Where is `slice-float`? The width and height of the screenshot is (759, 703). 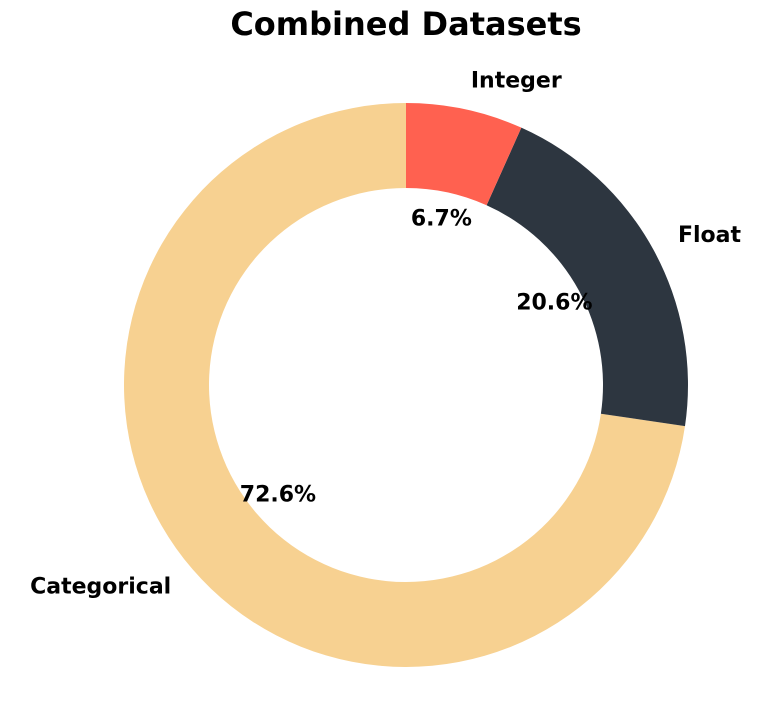
slice-float is located at coordinates (587, 277).